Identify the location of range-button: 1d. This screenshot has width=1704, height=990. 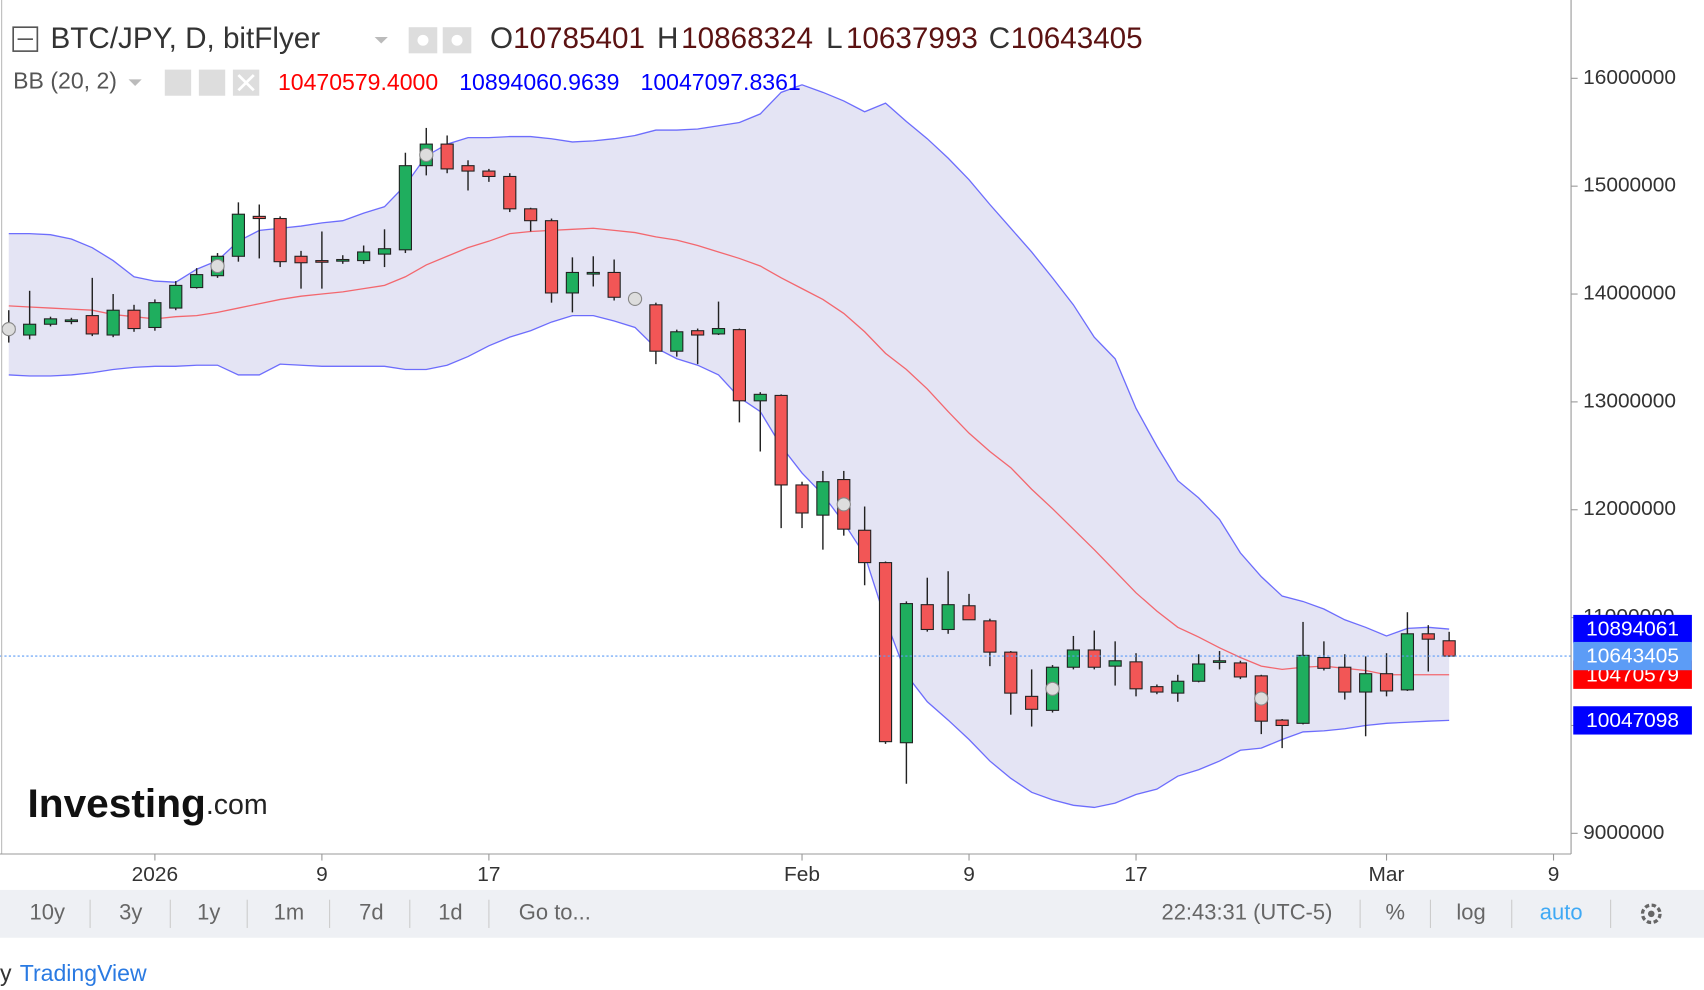
(450, 912).